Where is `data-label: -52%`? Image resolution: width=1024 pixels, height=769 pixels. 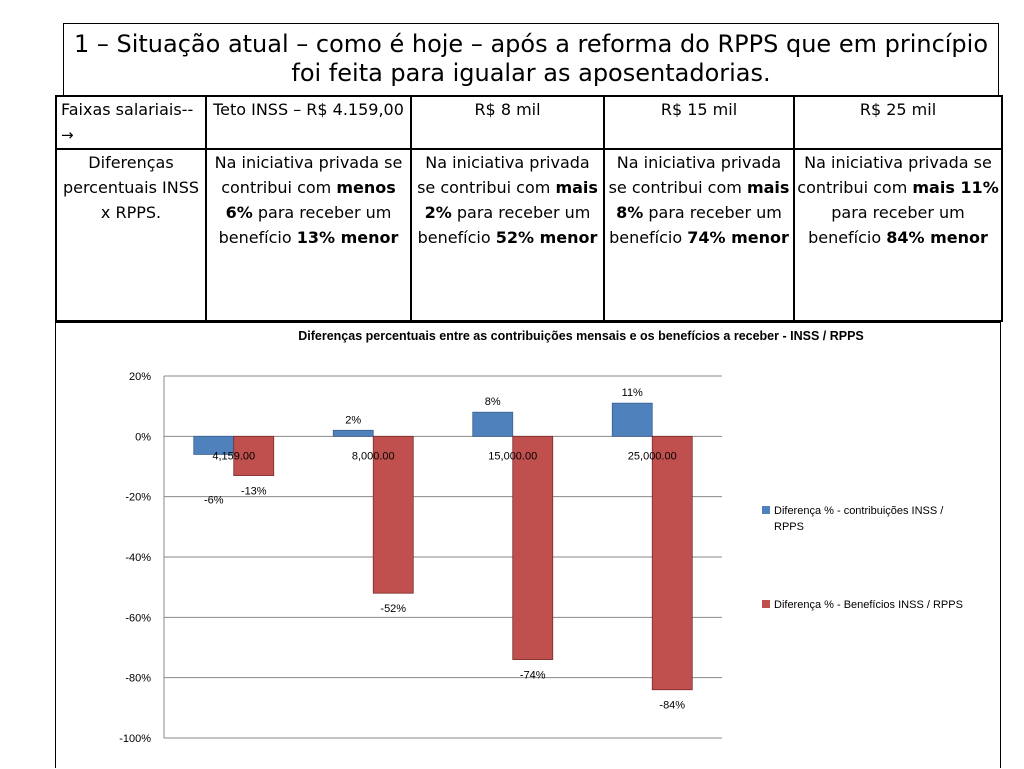 data-label: -52% is located at coordinates (393, 609).